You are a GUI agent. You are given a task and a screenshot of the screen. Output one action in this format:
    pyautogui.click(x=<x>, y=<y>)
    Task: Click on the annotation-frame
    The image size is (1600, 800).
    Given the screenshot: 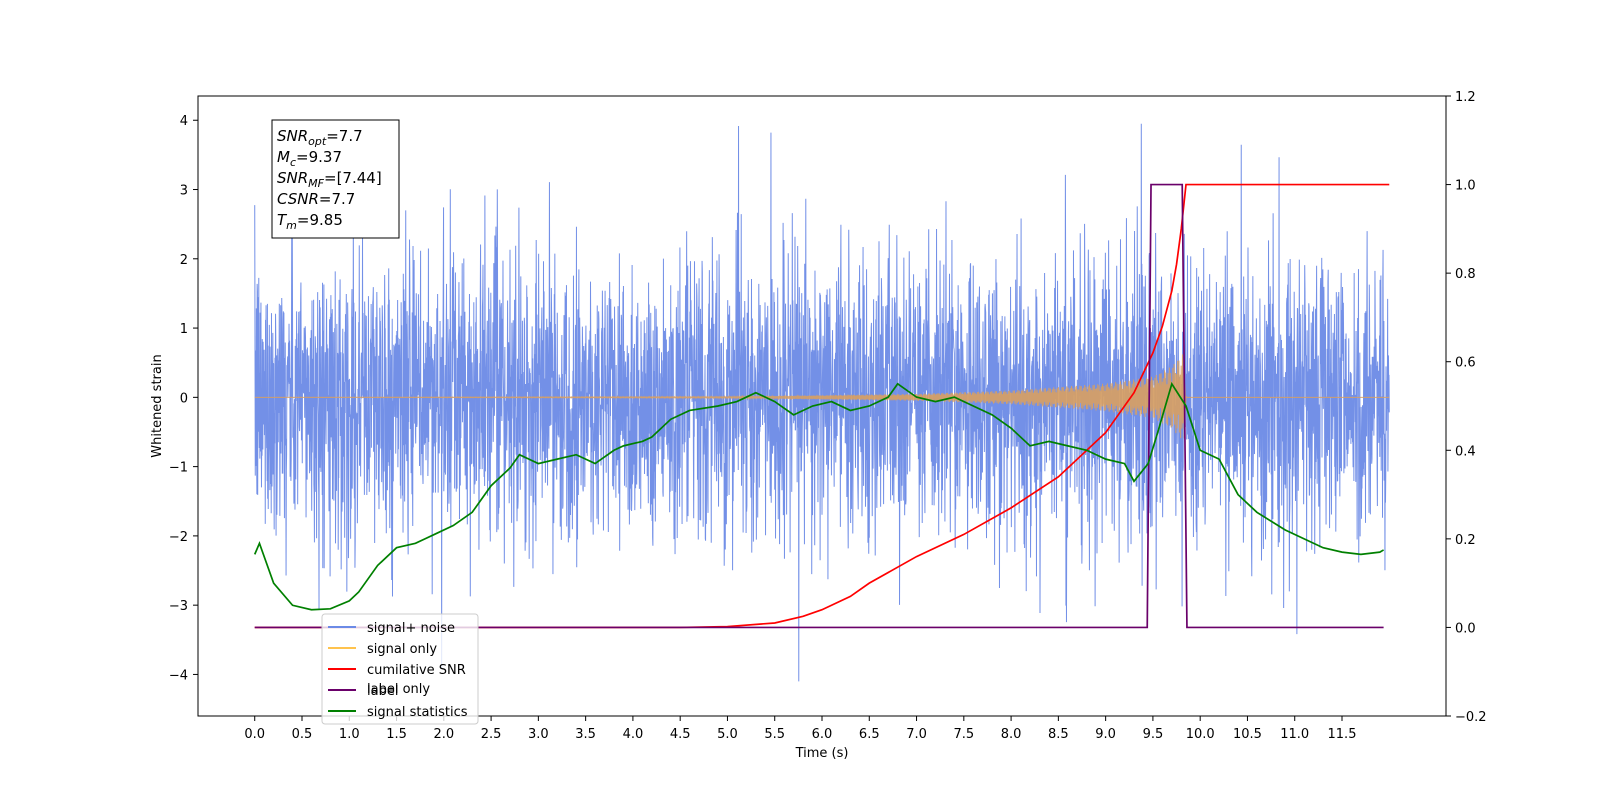 What is the action you would take?
    pyautogui.click(x=335, y=179)
    